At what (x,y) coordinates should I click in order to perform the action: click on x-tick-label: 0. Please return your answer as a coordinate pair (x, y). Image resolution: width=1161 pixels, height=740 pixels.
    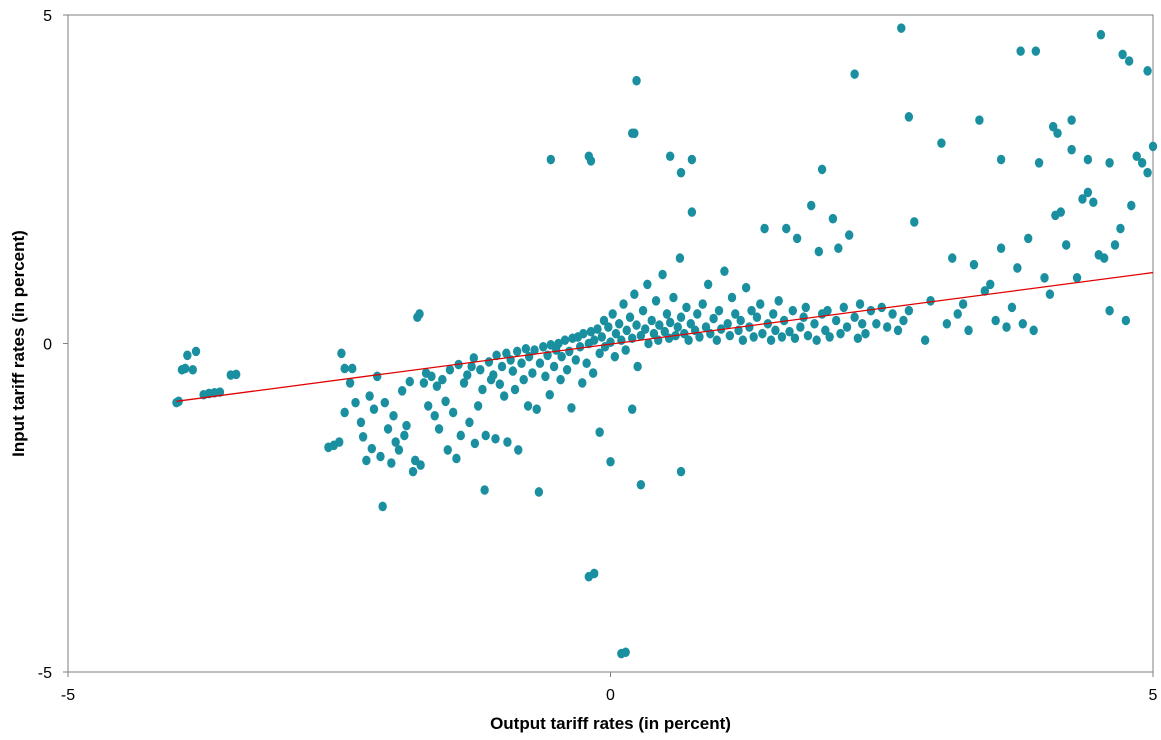
    Looking at the image, I should click on (610, 695).